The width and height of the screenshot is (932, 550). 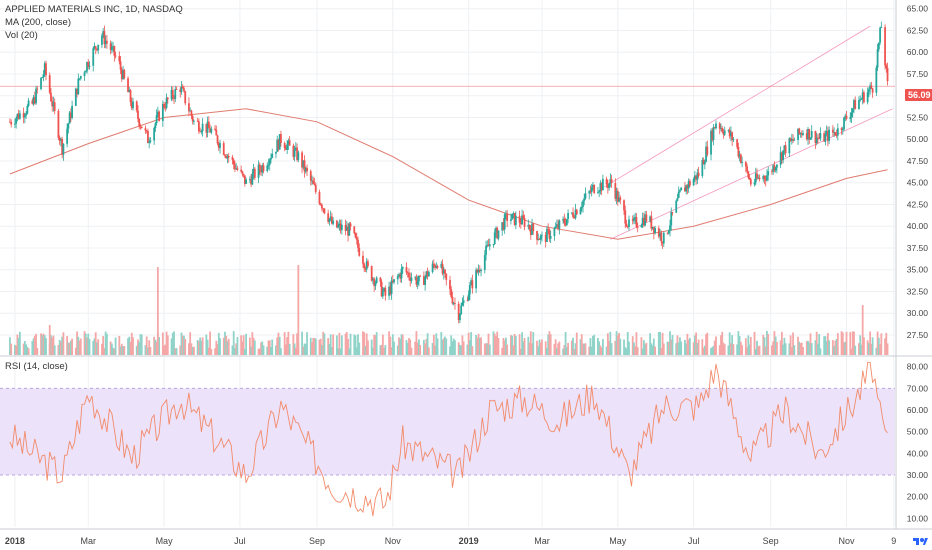 What do you see at coordinates (918, 518) in the screenshot?
I see `rsi-y-tick-label: 10.00` at bounding box center [918, 518].